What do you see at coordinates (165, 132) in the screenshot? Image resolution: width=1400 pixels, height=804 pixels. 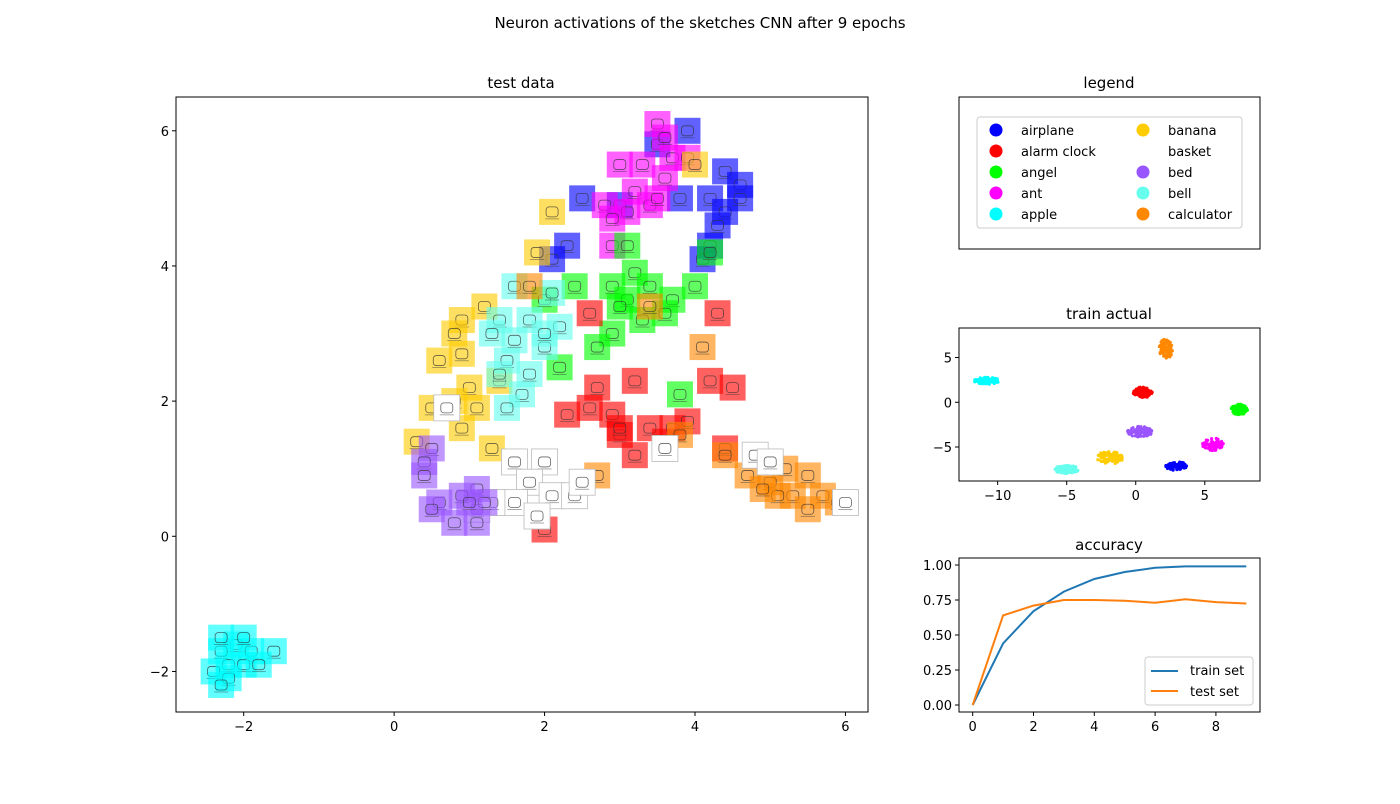 I see `y-tick-label: 6` at bounding box center [165, 132].